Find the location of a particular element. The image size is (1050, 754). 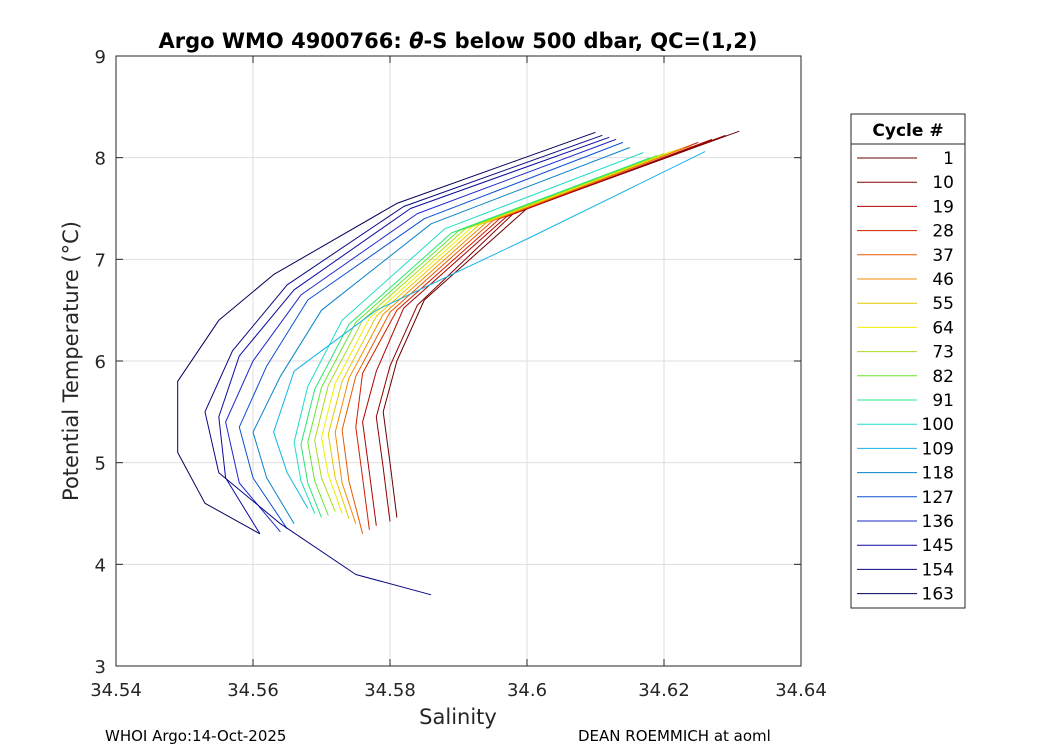

legend-label-127: 127 is located at coordinates (938, 498).